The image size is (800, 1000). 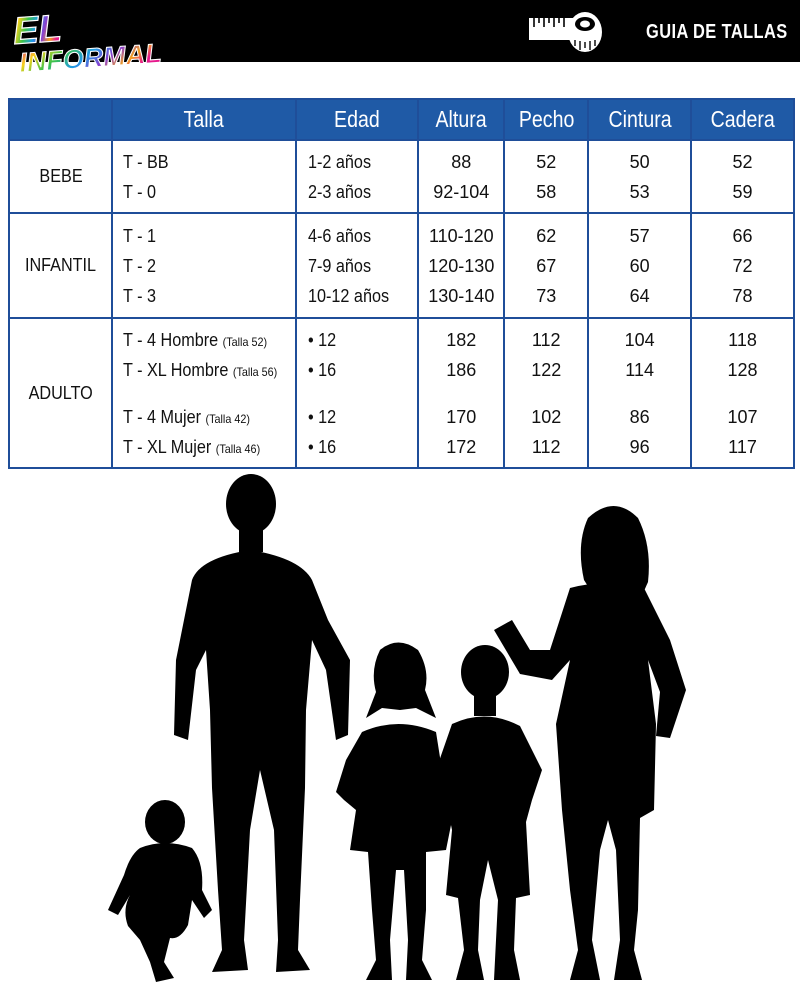 What do you see at coordinates (339, 265) in the screenshot?
I see `edad-value: 7-9 años` at bounding box center [339, 265].